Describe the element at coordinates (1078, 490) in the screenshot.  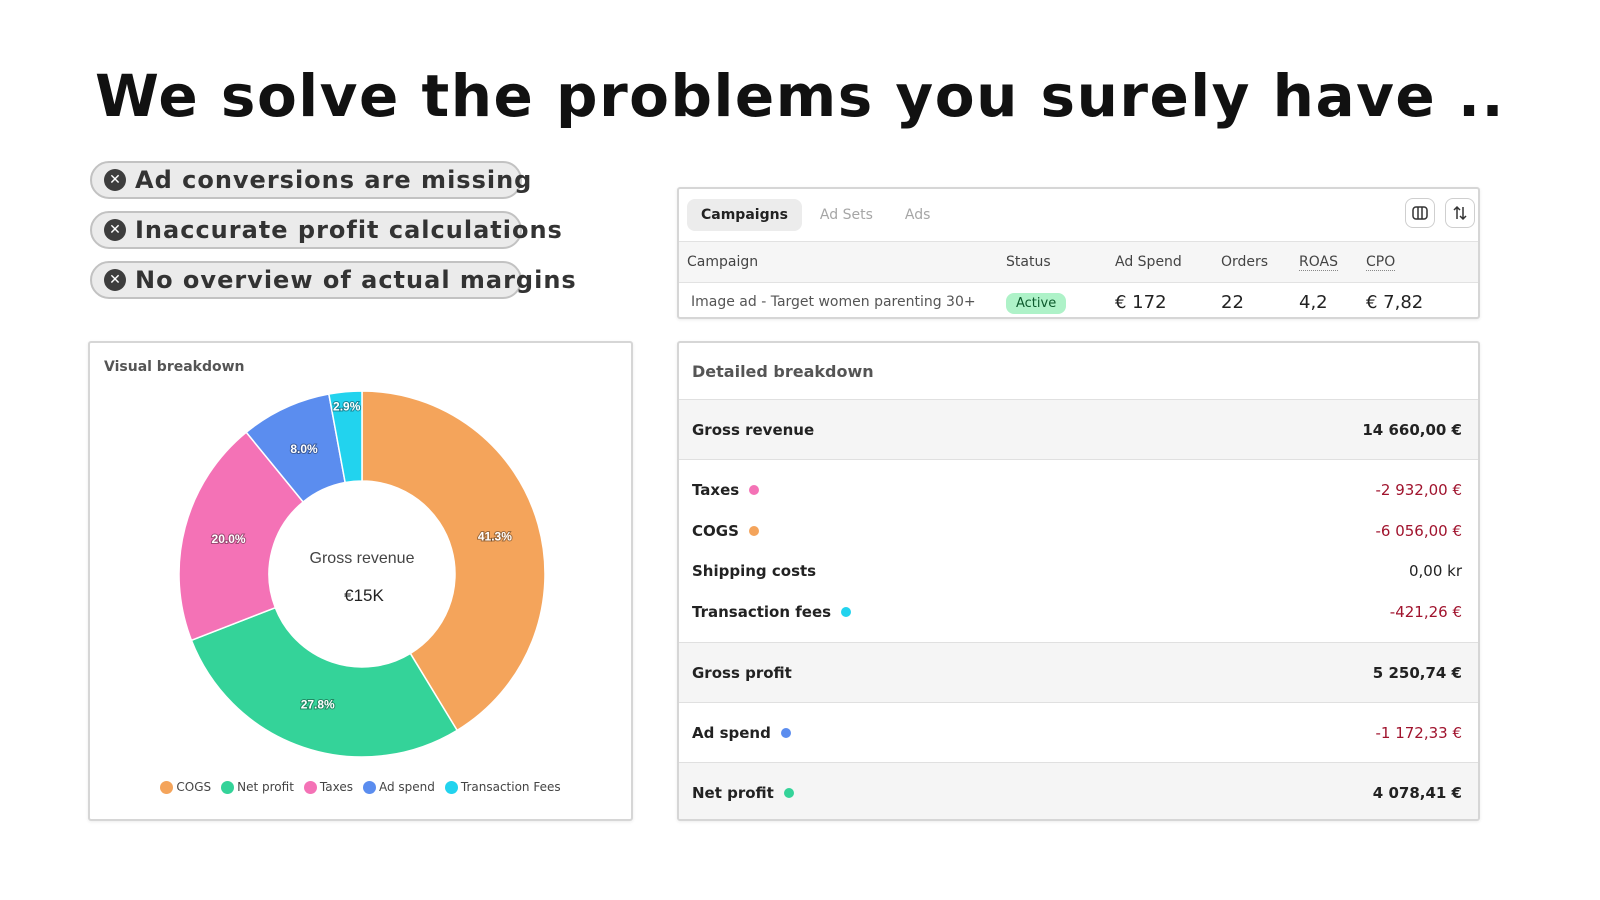
I see `taxes-row: Taxes -2 932,00 €` at that location.